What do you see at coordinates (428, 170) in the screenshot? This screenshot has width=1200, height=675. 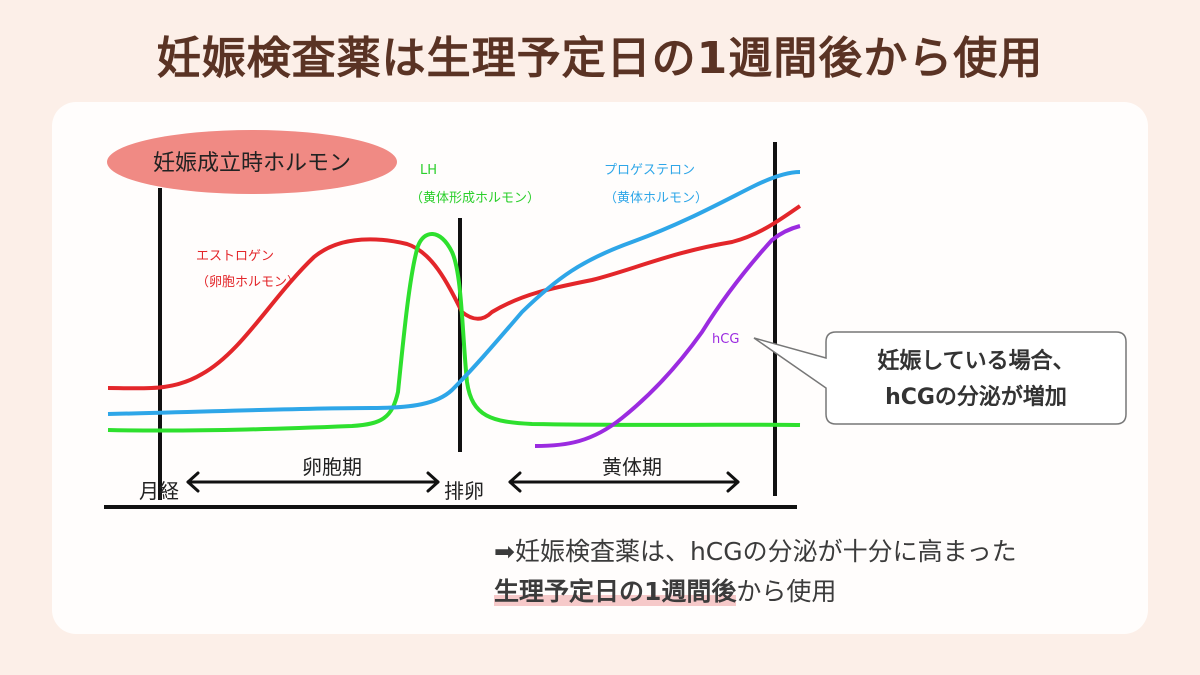 I see `lh-label: LH` at bounding box center [428, 170].